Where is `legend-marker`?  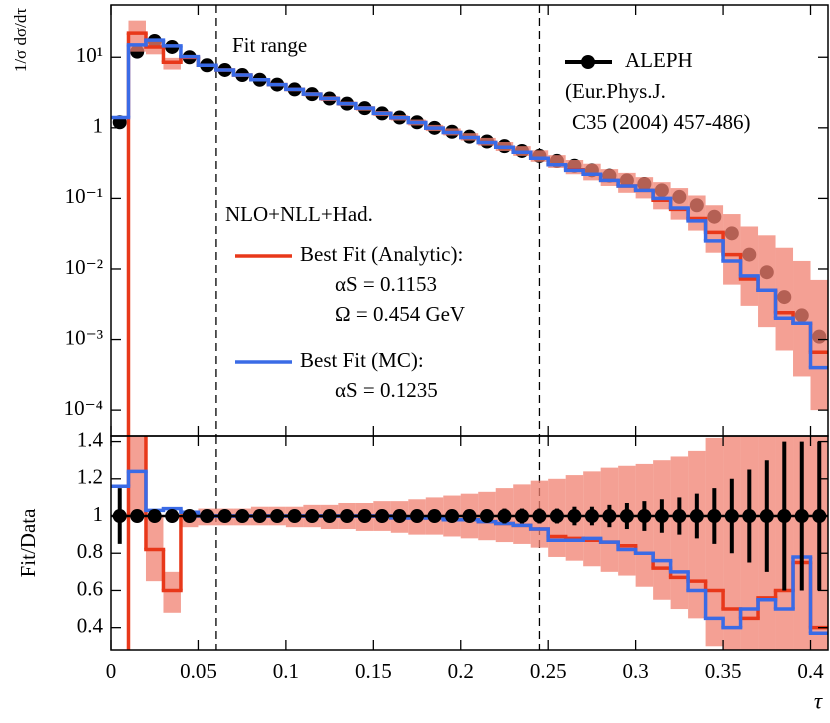 legend-marker is located at coordinates (588, 62).